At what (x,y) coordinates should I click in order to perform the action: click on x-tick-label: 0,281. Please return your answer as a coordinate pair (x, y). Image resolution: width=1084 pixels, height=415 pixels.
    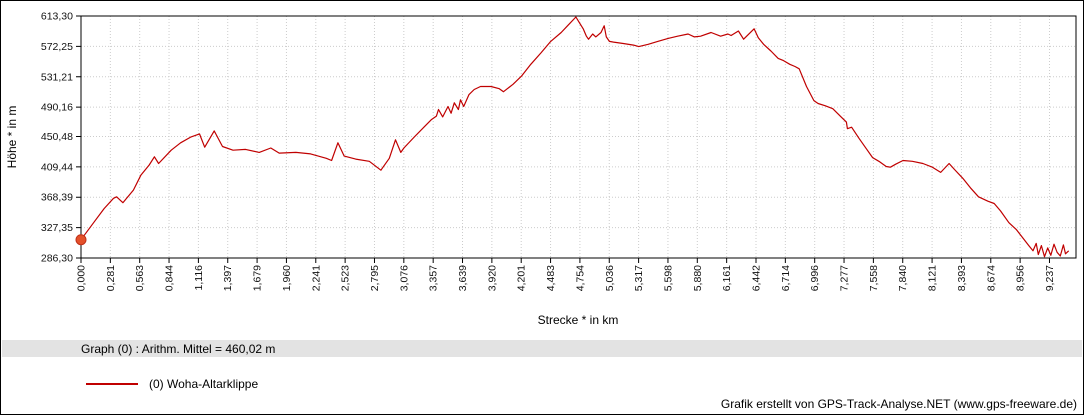
    Looking at the image, I should click on (111, 278).